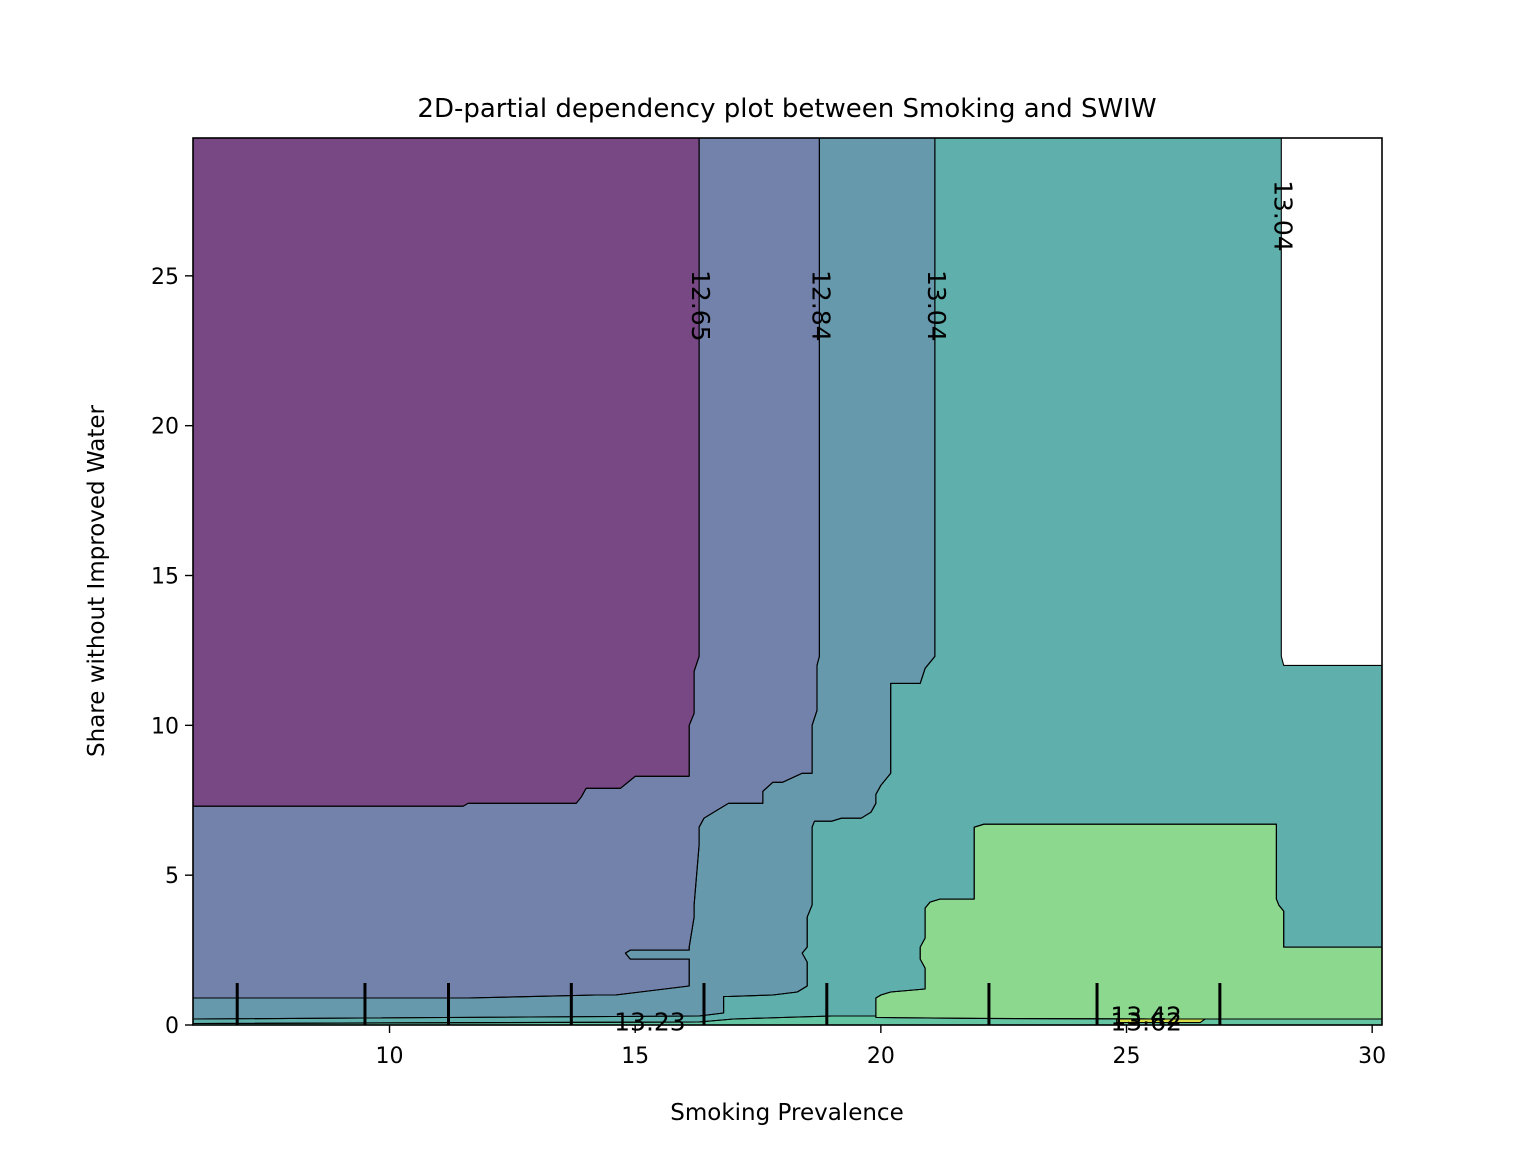 This screenshot has width=1536, height=1152. What do you see at coordinates (172, 652) in the screenshot?
I see `y-axis-ticks: 0 5 10 15 20 25` at bounding box center [172, 652].